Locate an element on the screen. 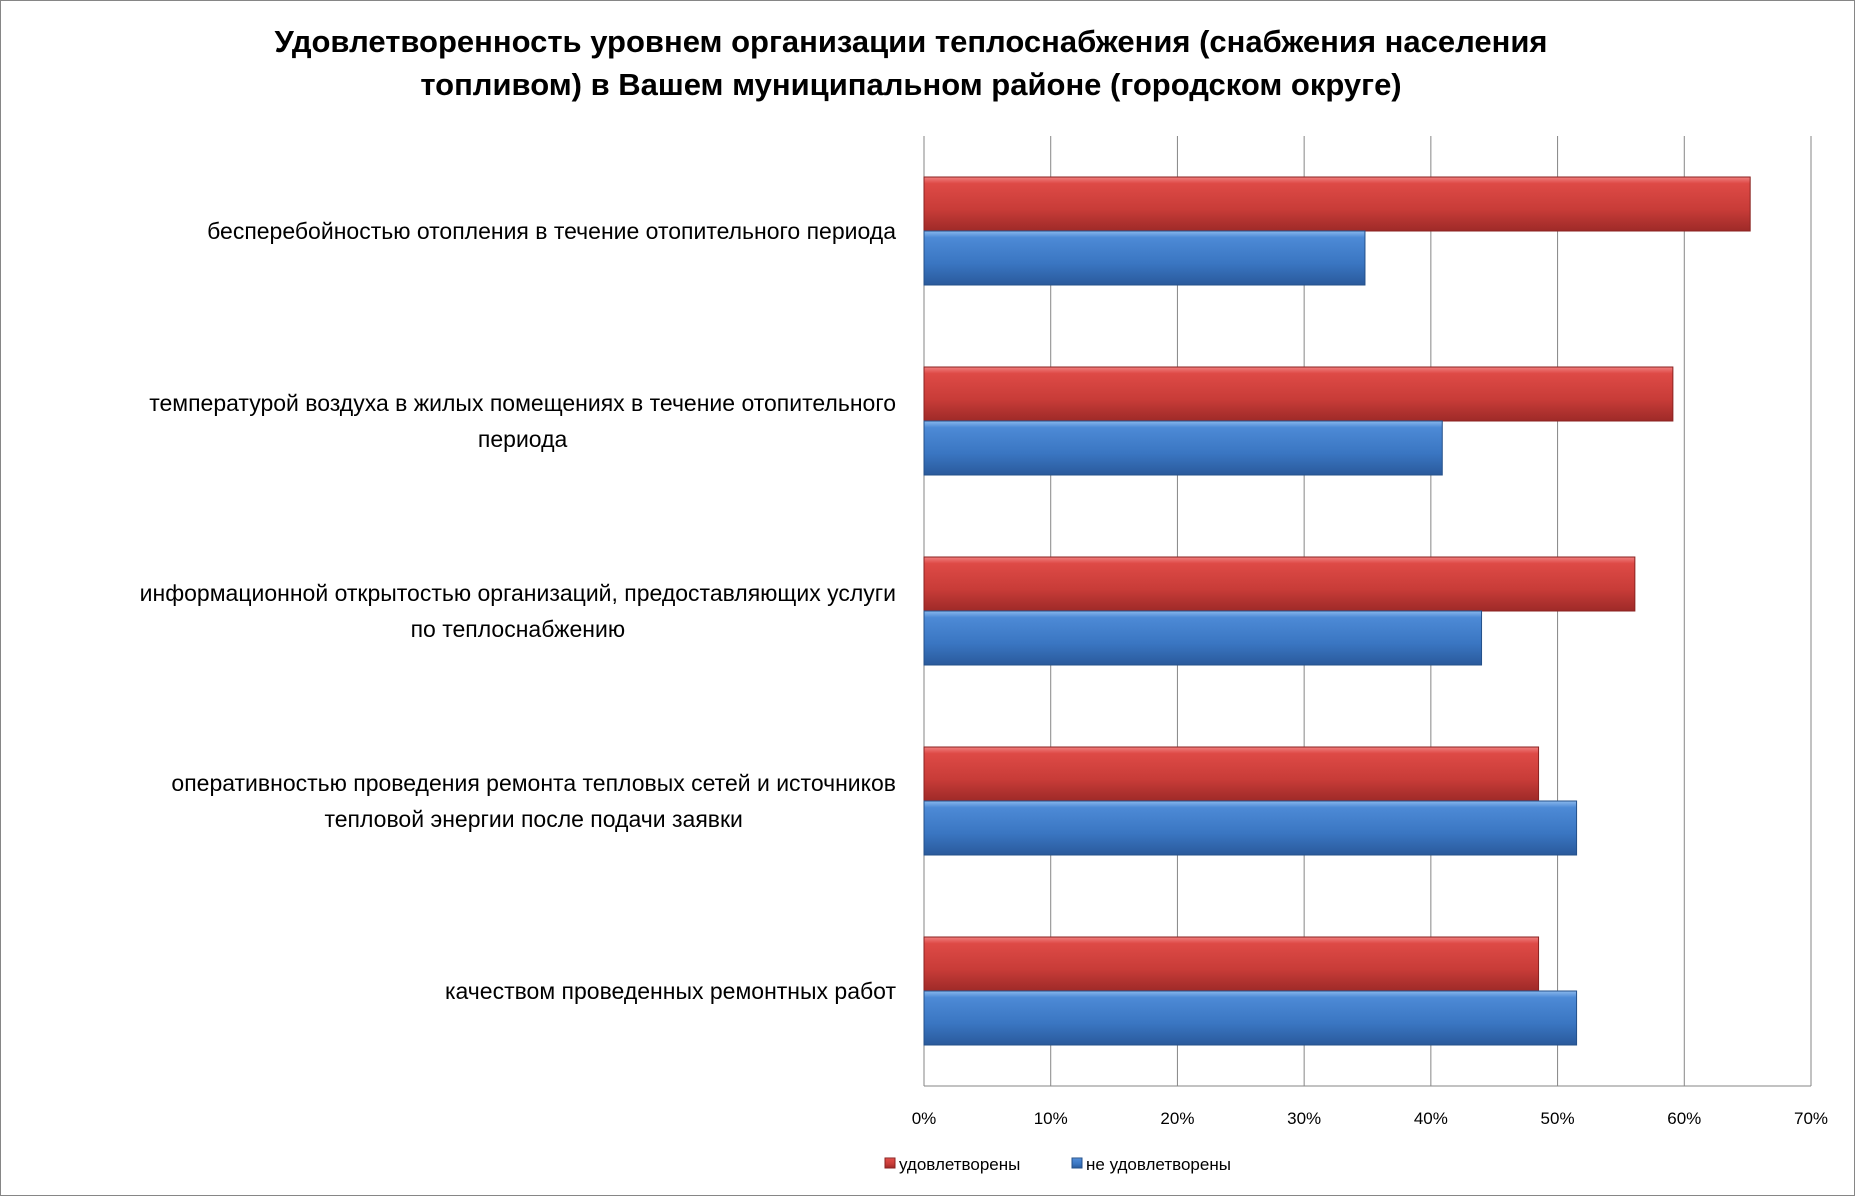 This screenshot has width=1855, height=1196. x-tick-label: 40% is located at coordinates (1431, 1118).